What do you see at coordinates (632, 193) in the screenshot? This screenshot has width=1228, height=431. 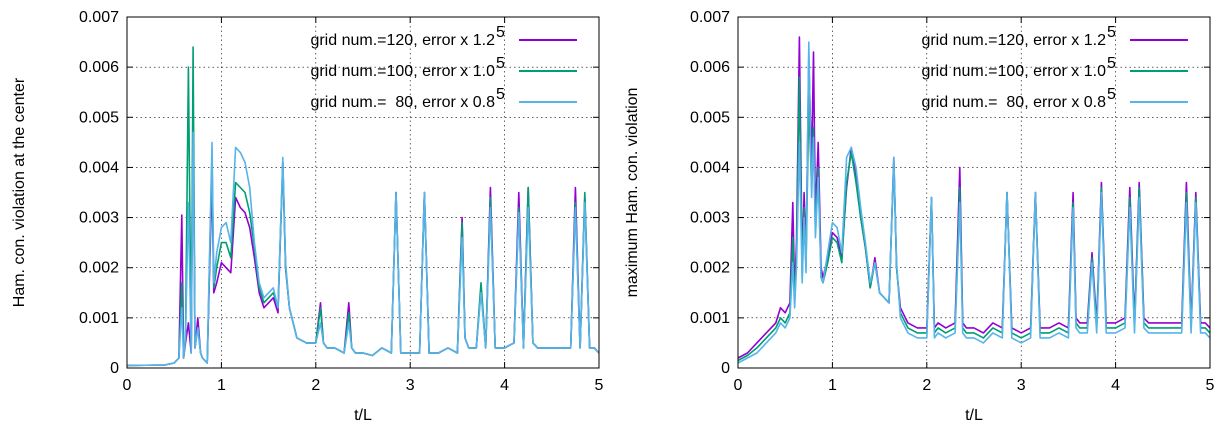 I see `y-axis-label: maximum Ham. con. violation` at bounding box center [632, 193].